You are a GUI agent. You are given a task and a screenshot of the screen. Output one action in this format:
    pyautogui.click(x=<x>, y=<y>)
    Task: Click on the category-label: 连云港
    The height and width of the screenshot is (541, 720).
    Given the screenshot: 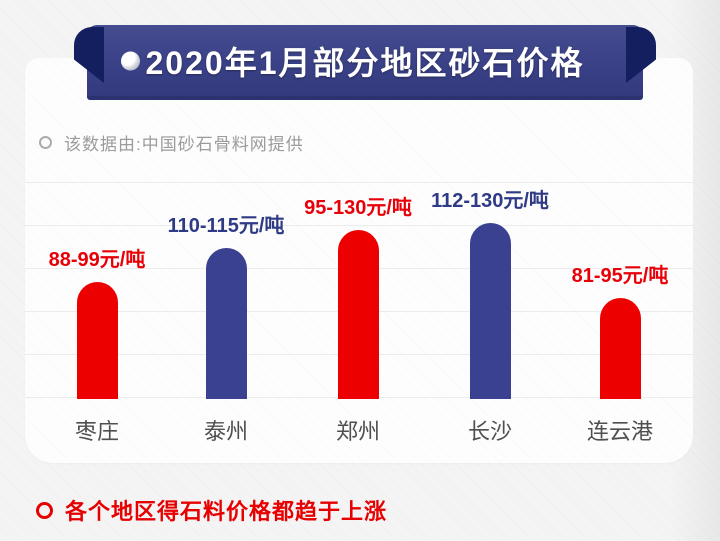 What is the action you would take?
    pyautogui.click(x=619, y=431)
    